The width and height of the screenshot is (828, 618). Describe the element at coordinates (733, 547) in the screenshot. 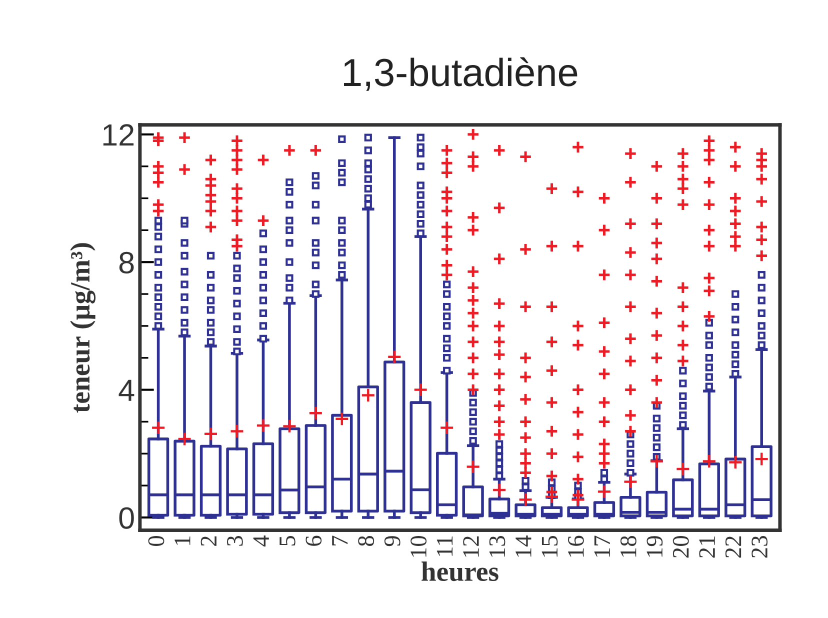

I see `x-tick-label: 22` at that location.